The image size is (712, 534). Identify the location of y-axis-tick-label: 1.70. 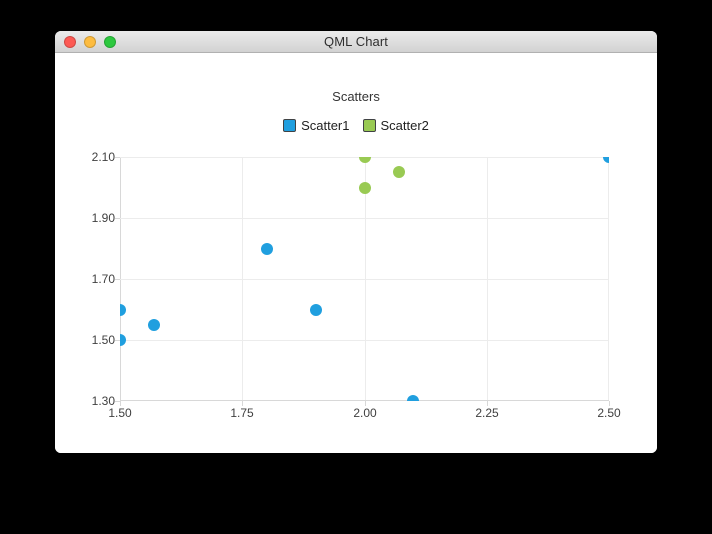
(103, 279).